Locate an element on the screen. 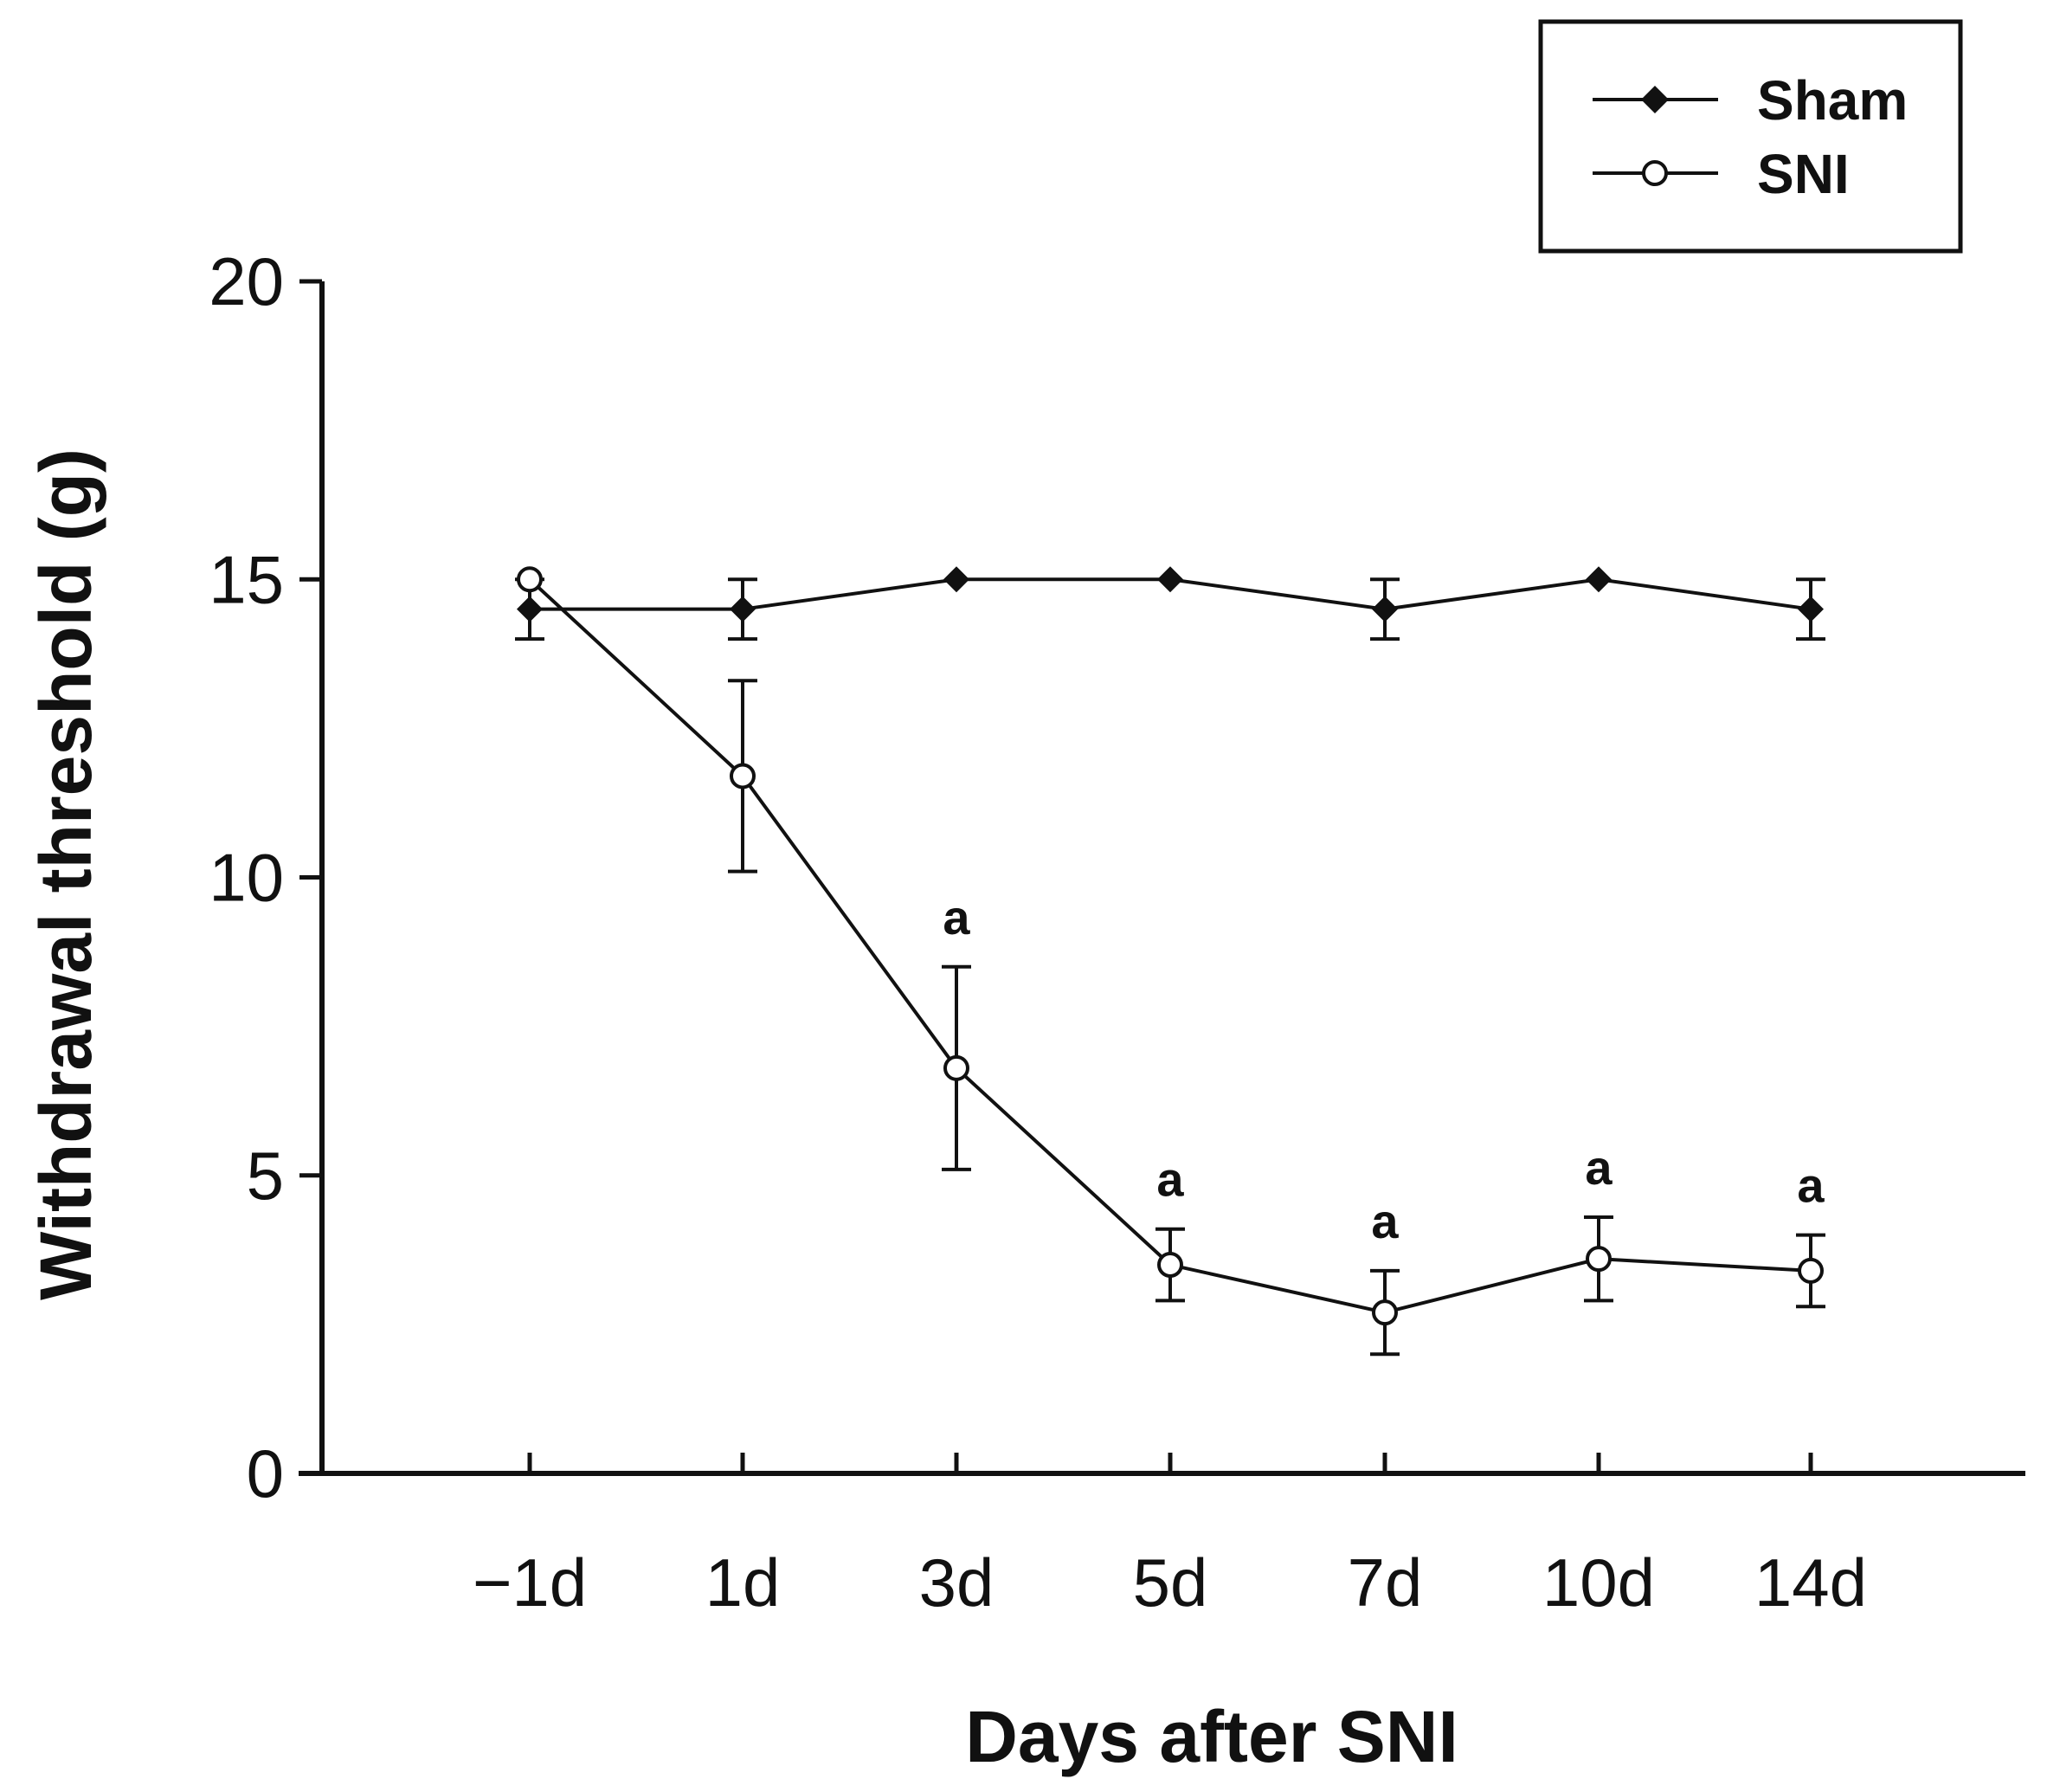  x-ticks: −1d 1d 3d 5d 7d 10d 14d is located at coordinates (1170, 1537).